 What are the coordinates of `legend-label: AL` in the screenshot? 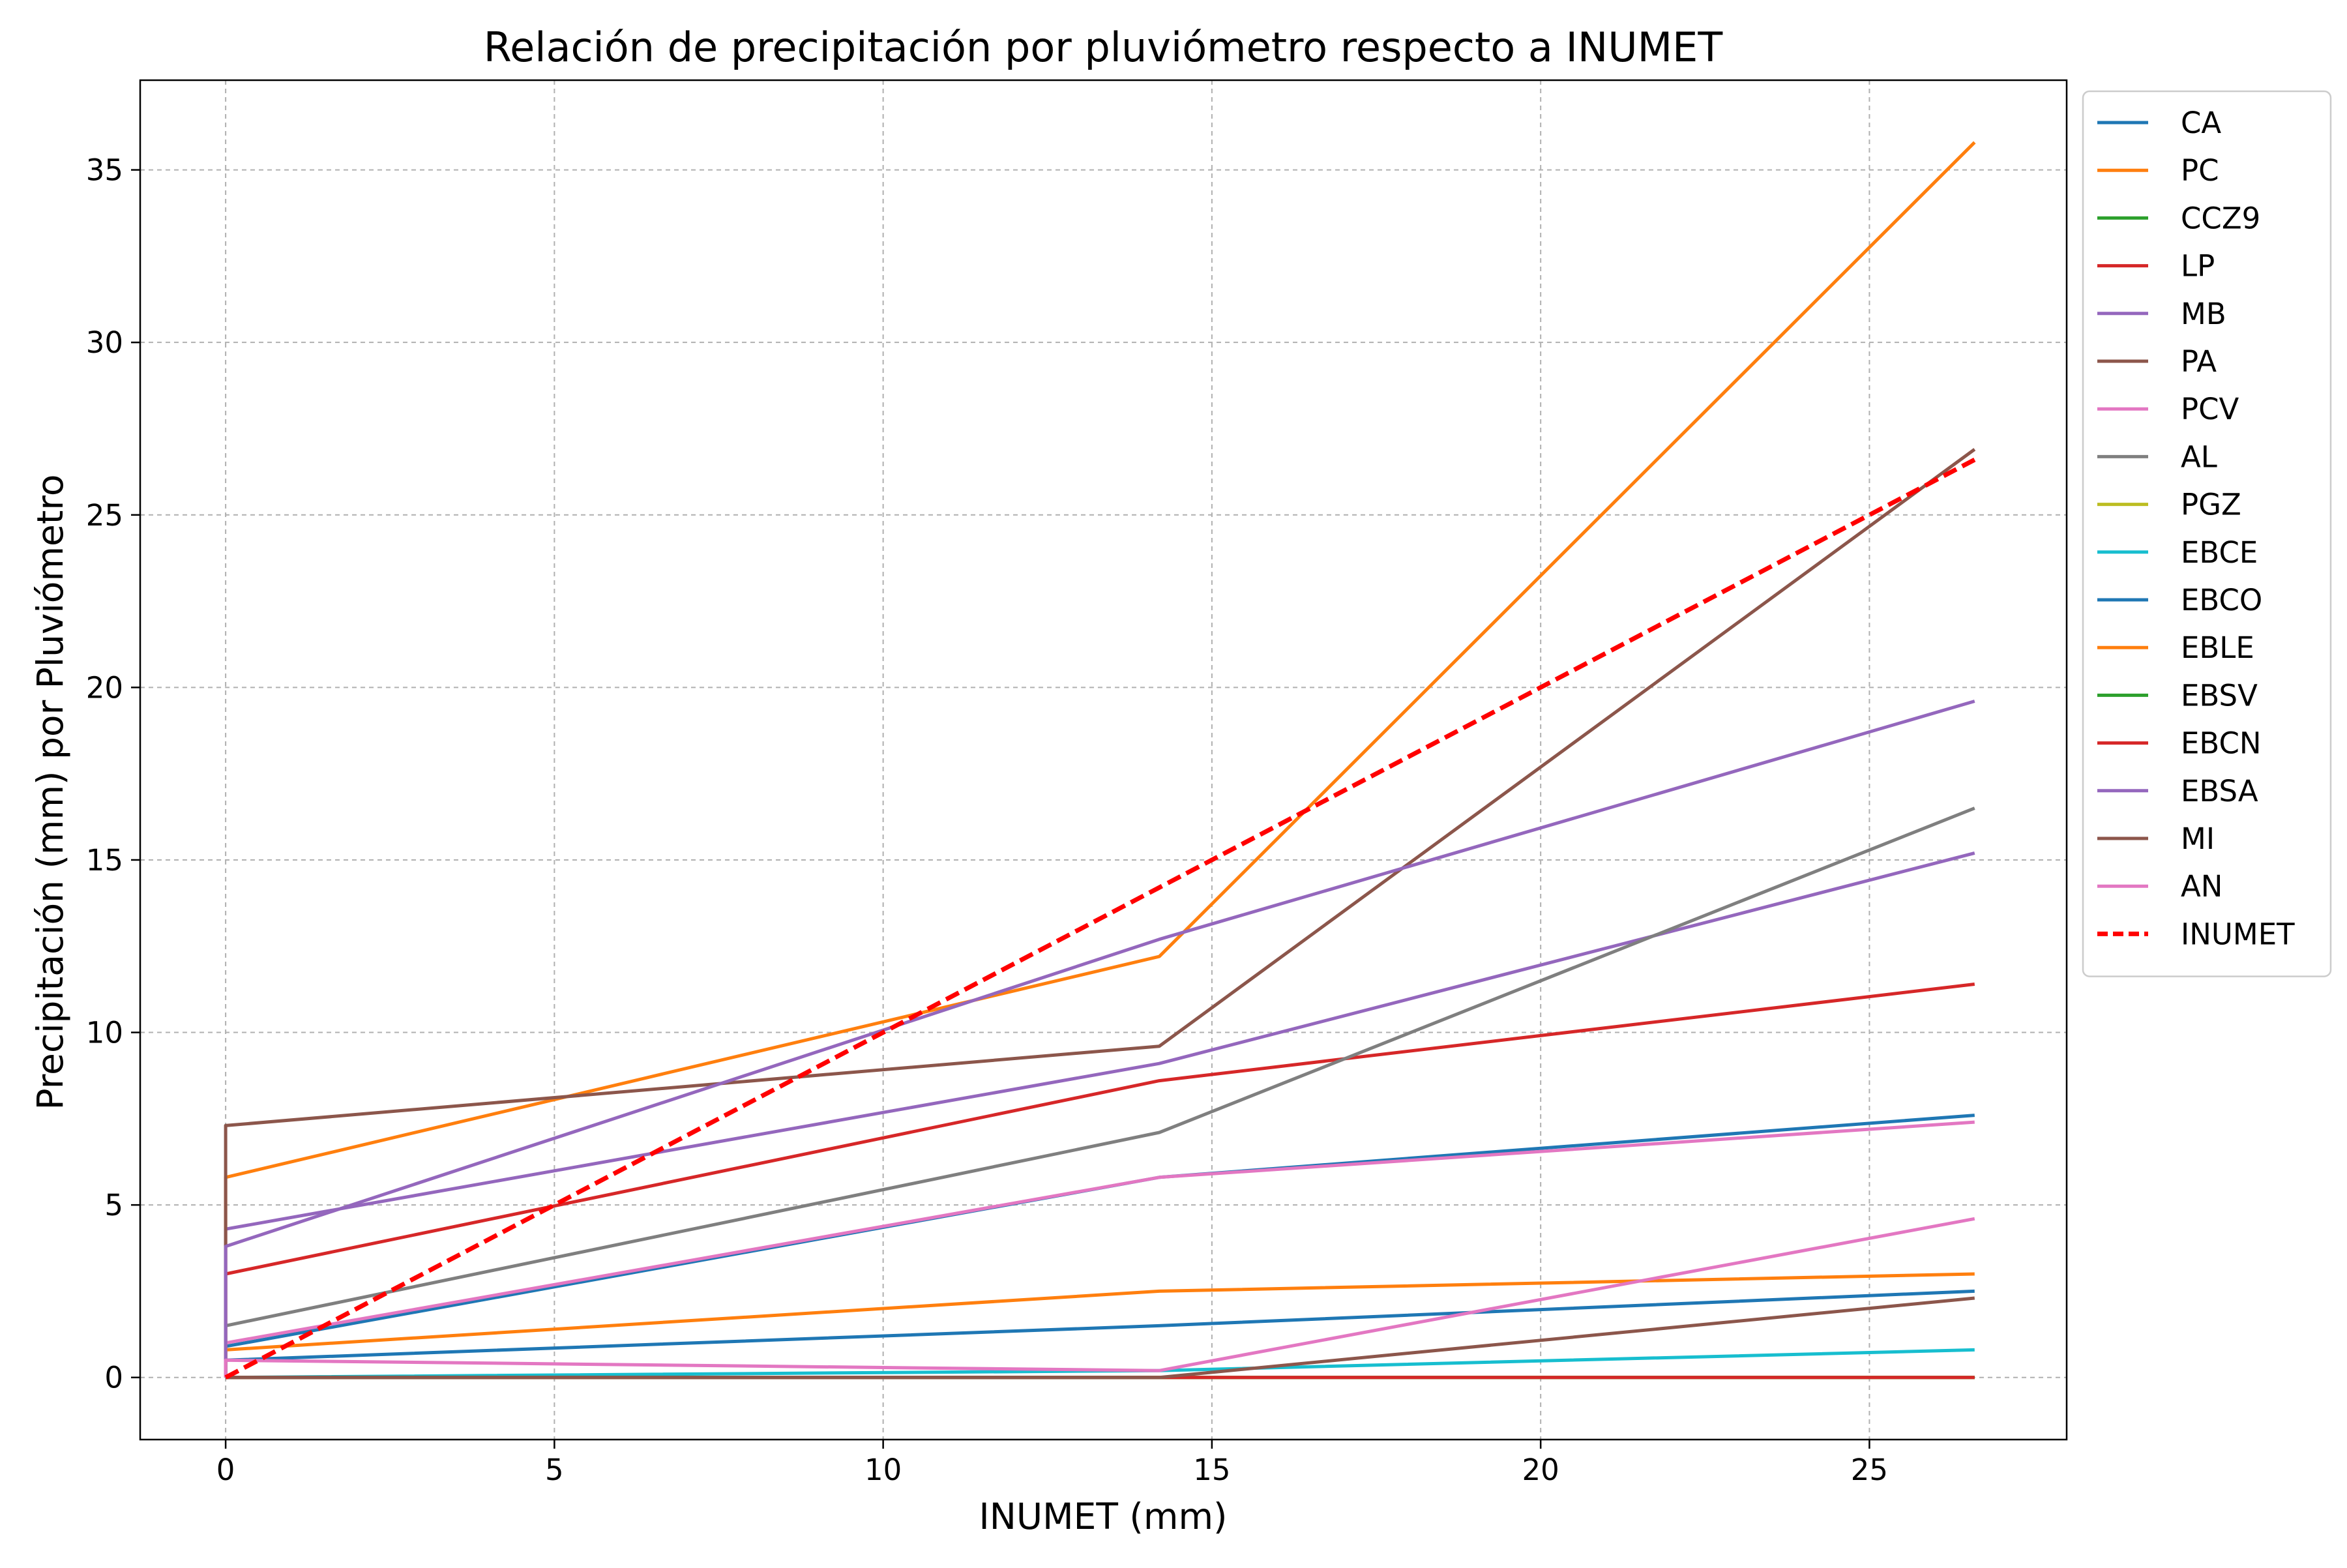 It's located at (2199, 457).